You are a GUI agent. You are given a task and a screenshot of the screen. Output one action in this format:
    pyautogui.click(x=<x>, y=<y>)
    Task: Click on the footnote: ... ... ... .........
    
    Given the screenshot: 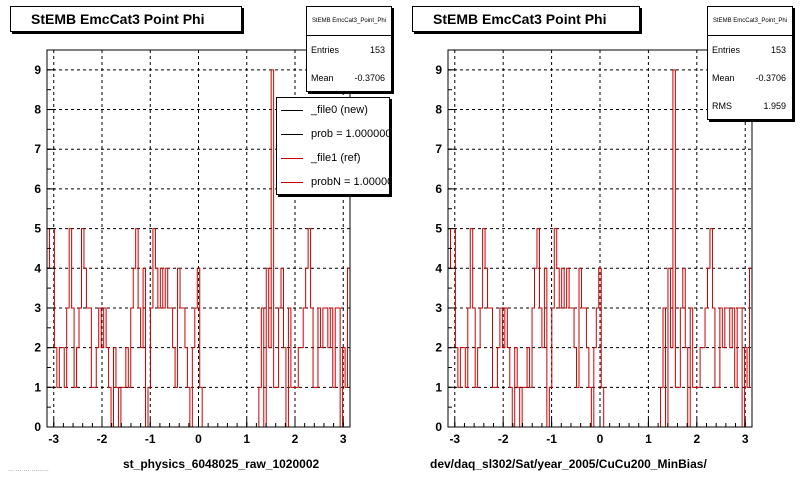 What is the action you would take?
    pyautogui.click(x=28, y=469)
    